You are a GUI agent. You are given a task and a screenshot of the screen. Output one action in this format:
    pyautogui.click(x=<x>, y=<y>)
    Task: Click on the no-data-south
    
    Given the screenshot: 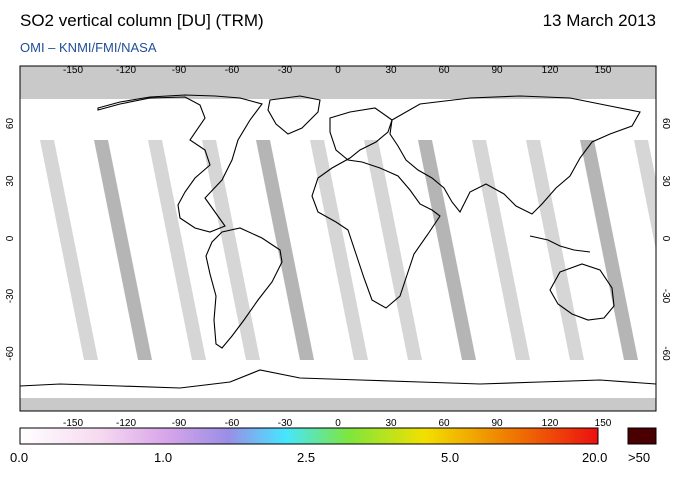 What is the action you would take?
    pyautogui.click(x=338, y=404)
    